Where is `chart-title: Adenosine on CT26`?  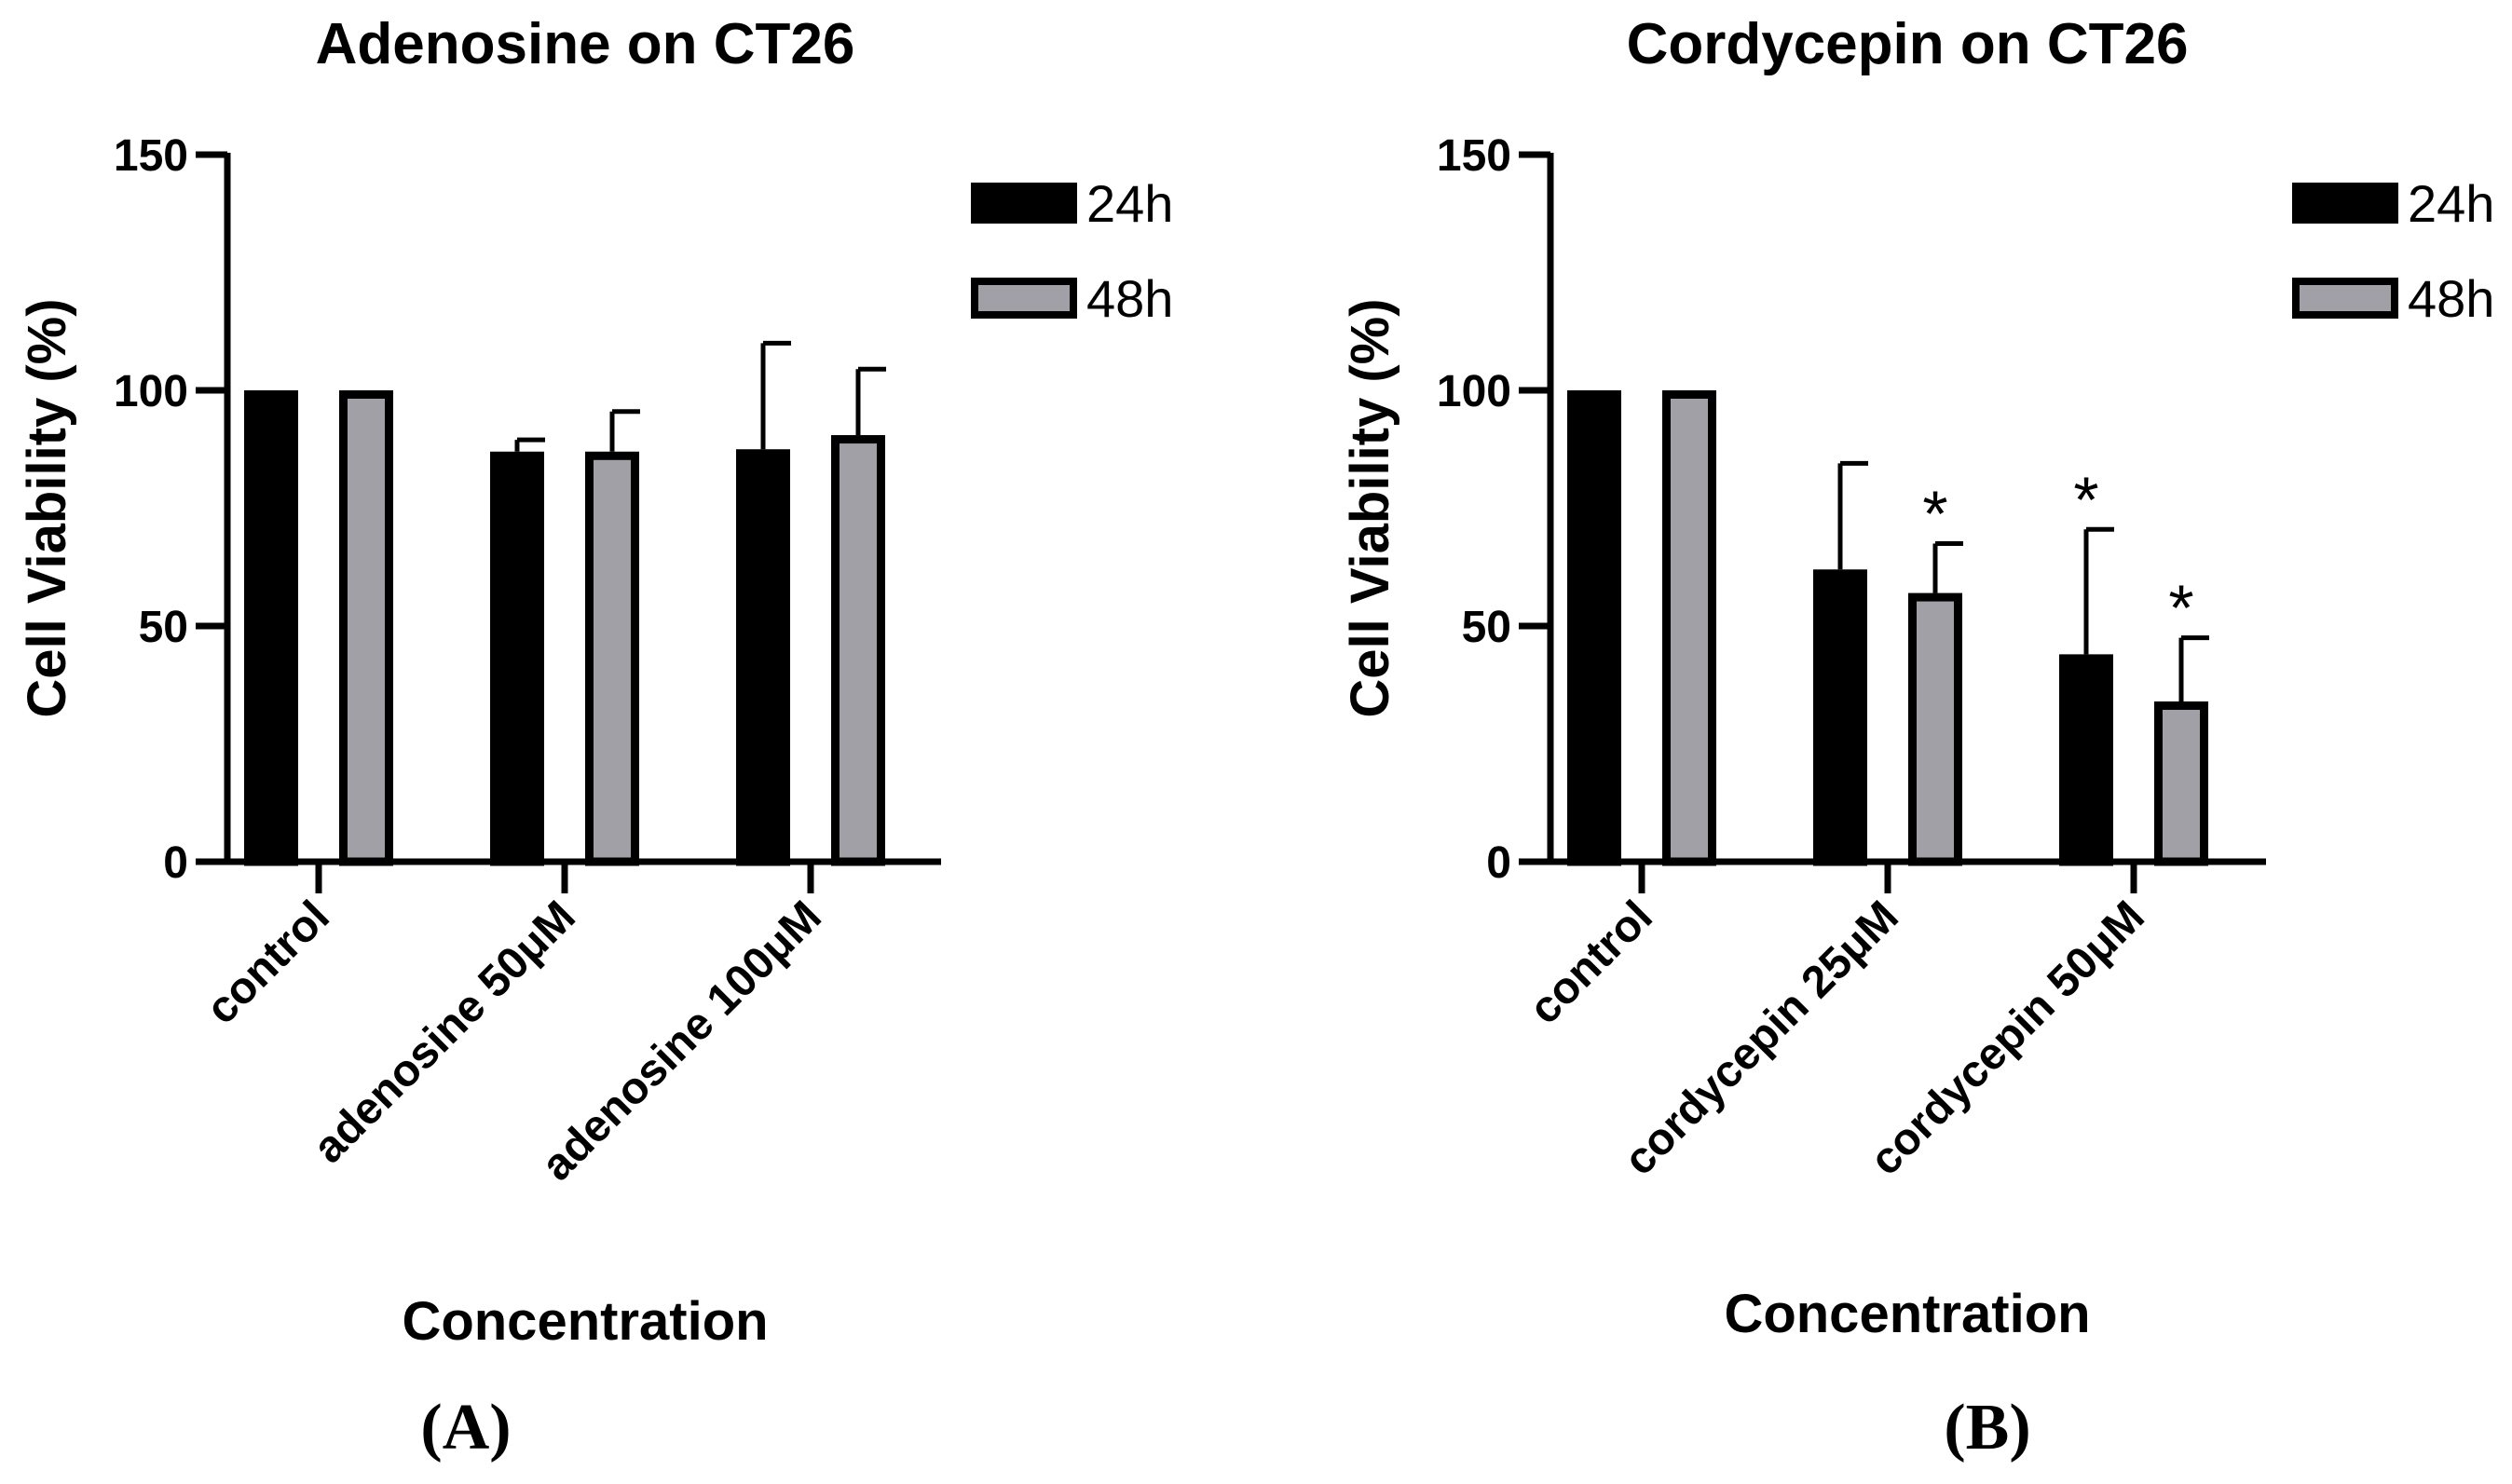 chart-title: Adenosine on CT26 is located at coordinates (585, 44).